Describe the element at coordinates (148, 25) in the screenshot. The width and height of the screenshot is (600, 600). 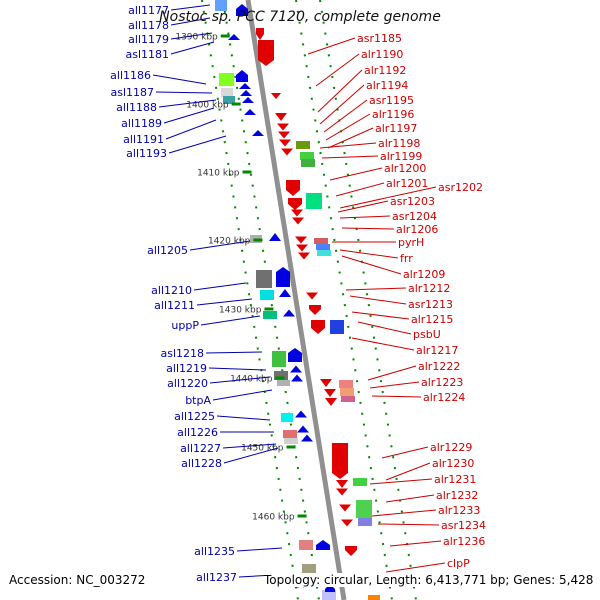
I see `gene-label: all1178` at that location.